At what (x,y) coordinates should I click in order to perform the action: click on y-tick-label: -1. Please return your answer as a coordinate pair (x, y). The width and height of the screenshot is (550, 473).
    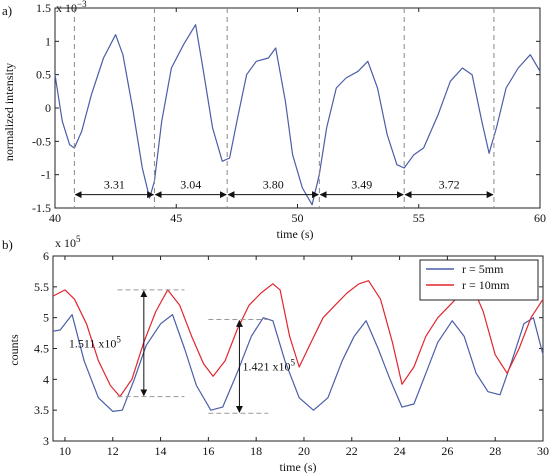
    Looking at the image, I should click on (46, 175).